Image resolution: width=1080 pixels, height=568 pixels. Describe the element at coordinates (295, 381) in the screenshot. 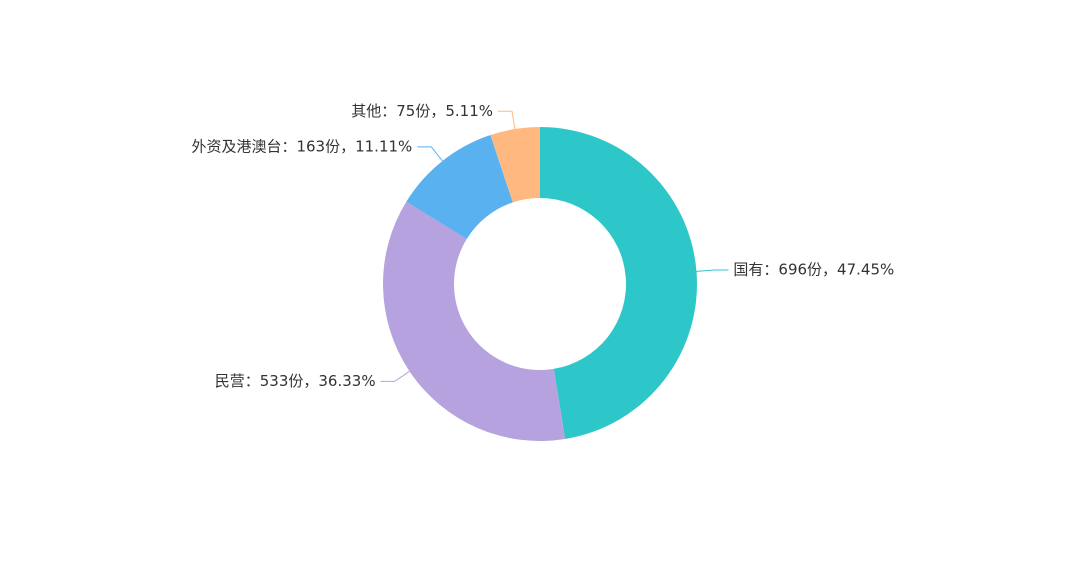

I see `slice-label: 民营：533份，36.33%` at that location.